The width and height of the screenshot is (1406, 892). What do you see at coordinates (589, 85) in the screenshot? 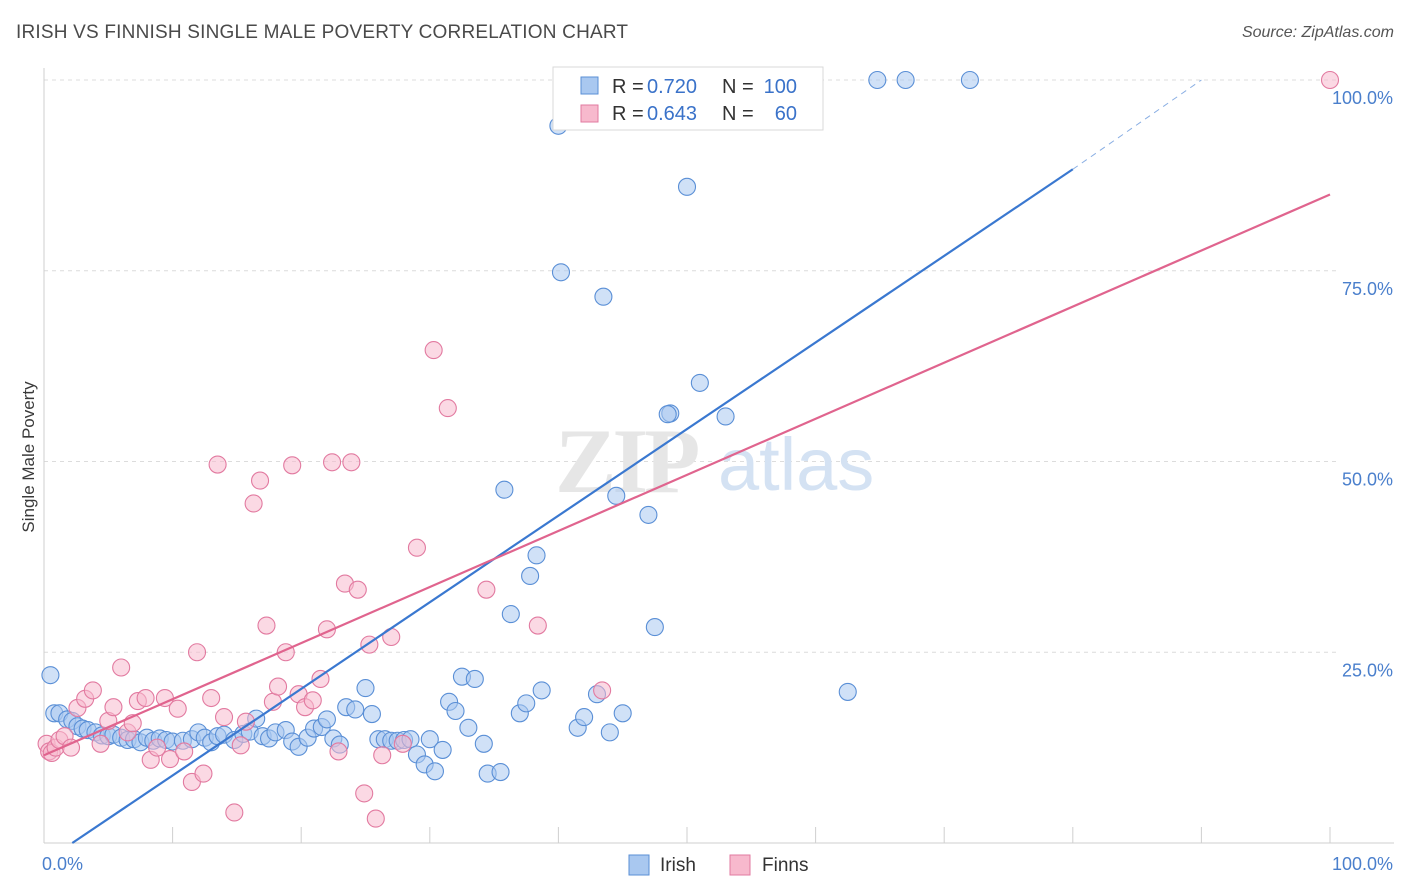
I see `legend-swatch-irish` at bounding box center [589, 85].